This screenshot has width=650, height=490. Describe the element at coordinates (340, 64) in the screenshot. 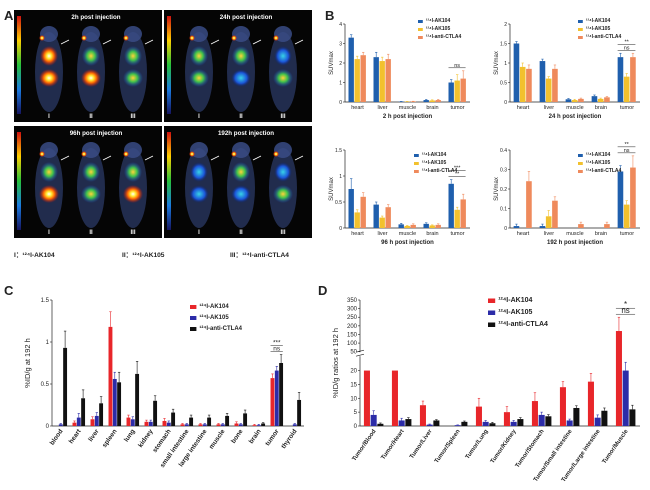

I see `y-tick-label: 2` at that location.